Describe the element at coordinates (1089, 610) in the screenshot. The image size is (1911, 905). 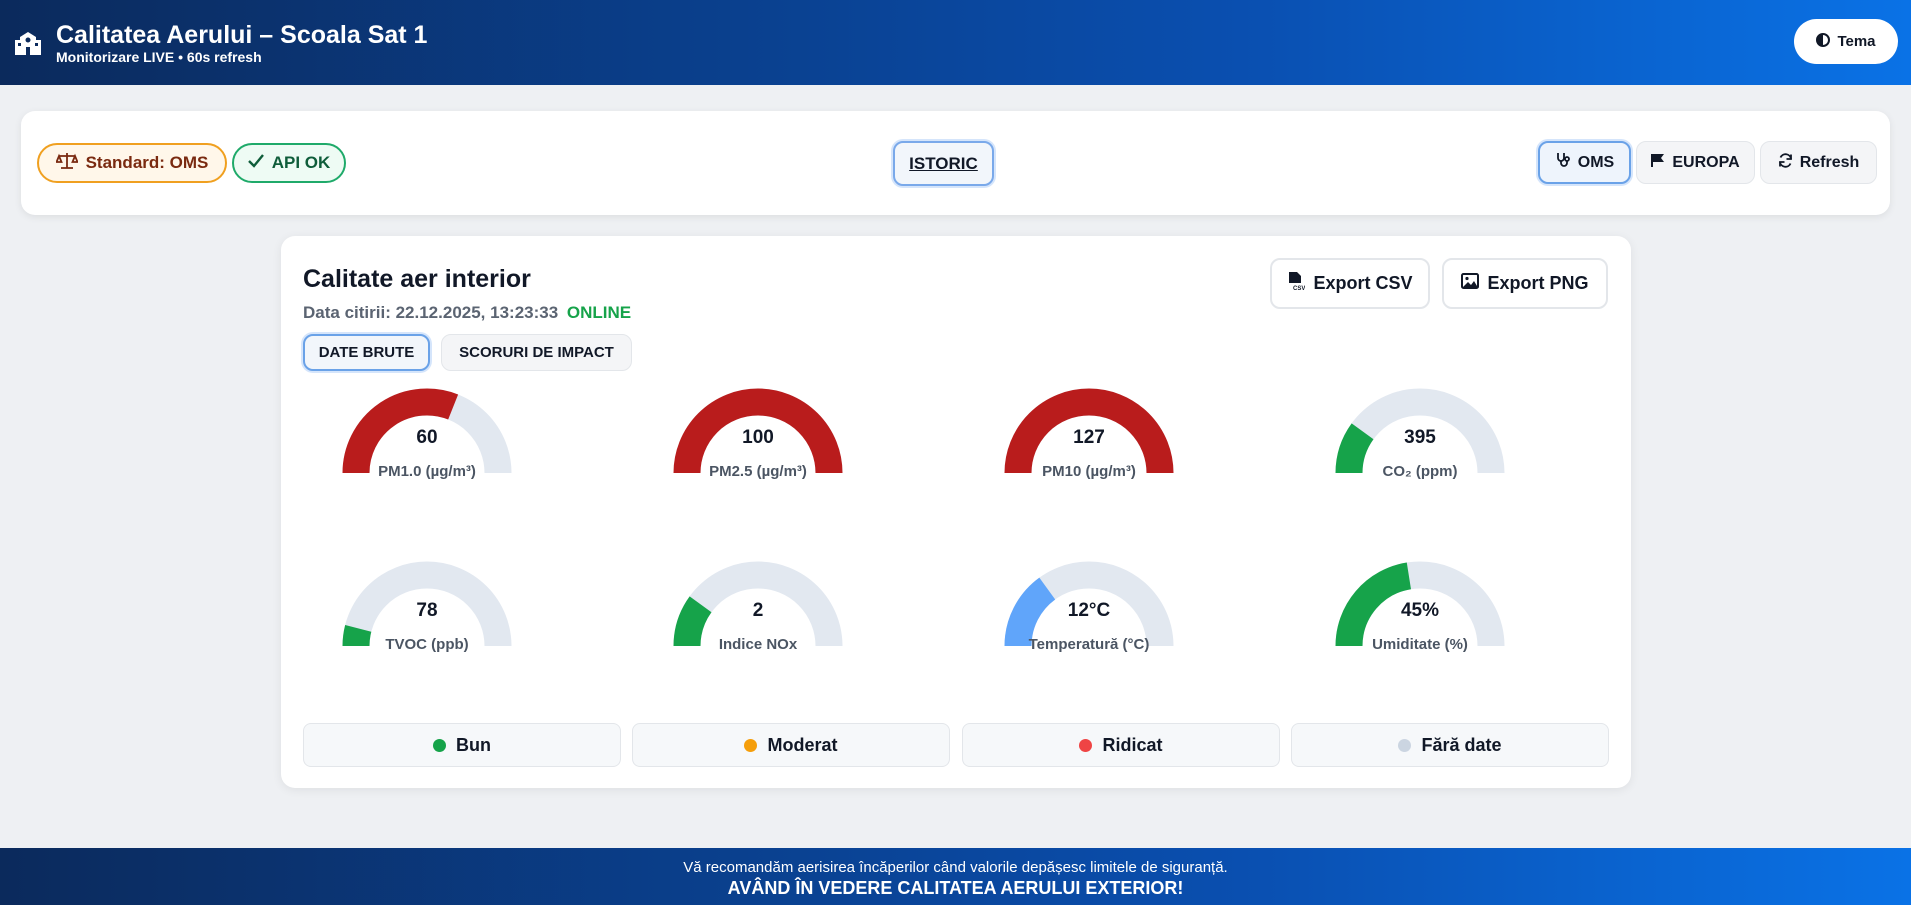
I see `gauge-value: 12°C` at that location.